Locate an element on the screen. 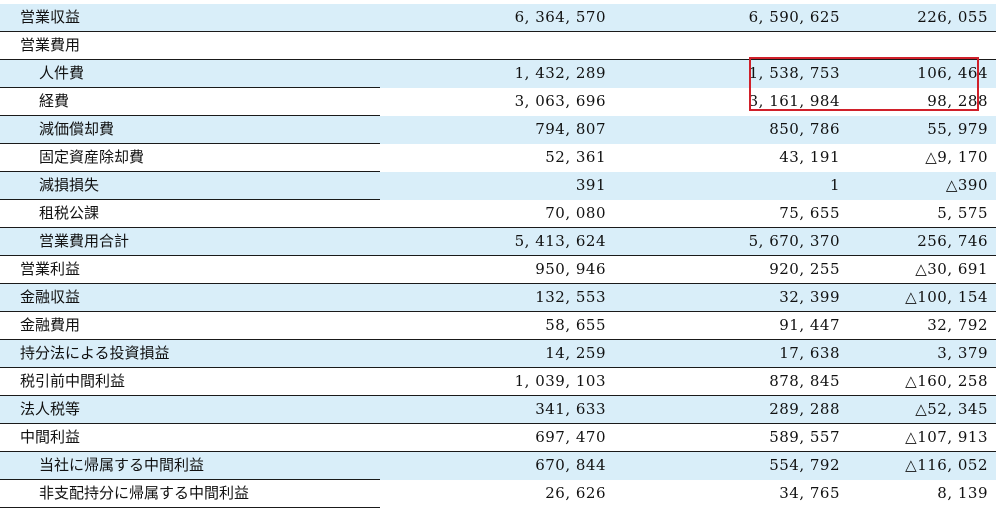 This screenshot has height=508, width=996. table-row: 営業利益 950, 946 920, 255 △30, 691 is located at coordinates (498, 269).